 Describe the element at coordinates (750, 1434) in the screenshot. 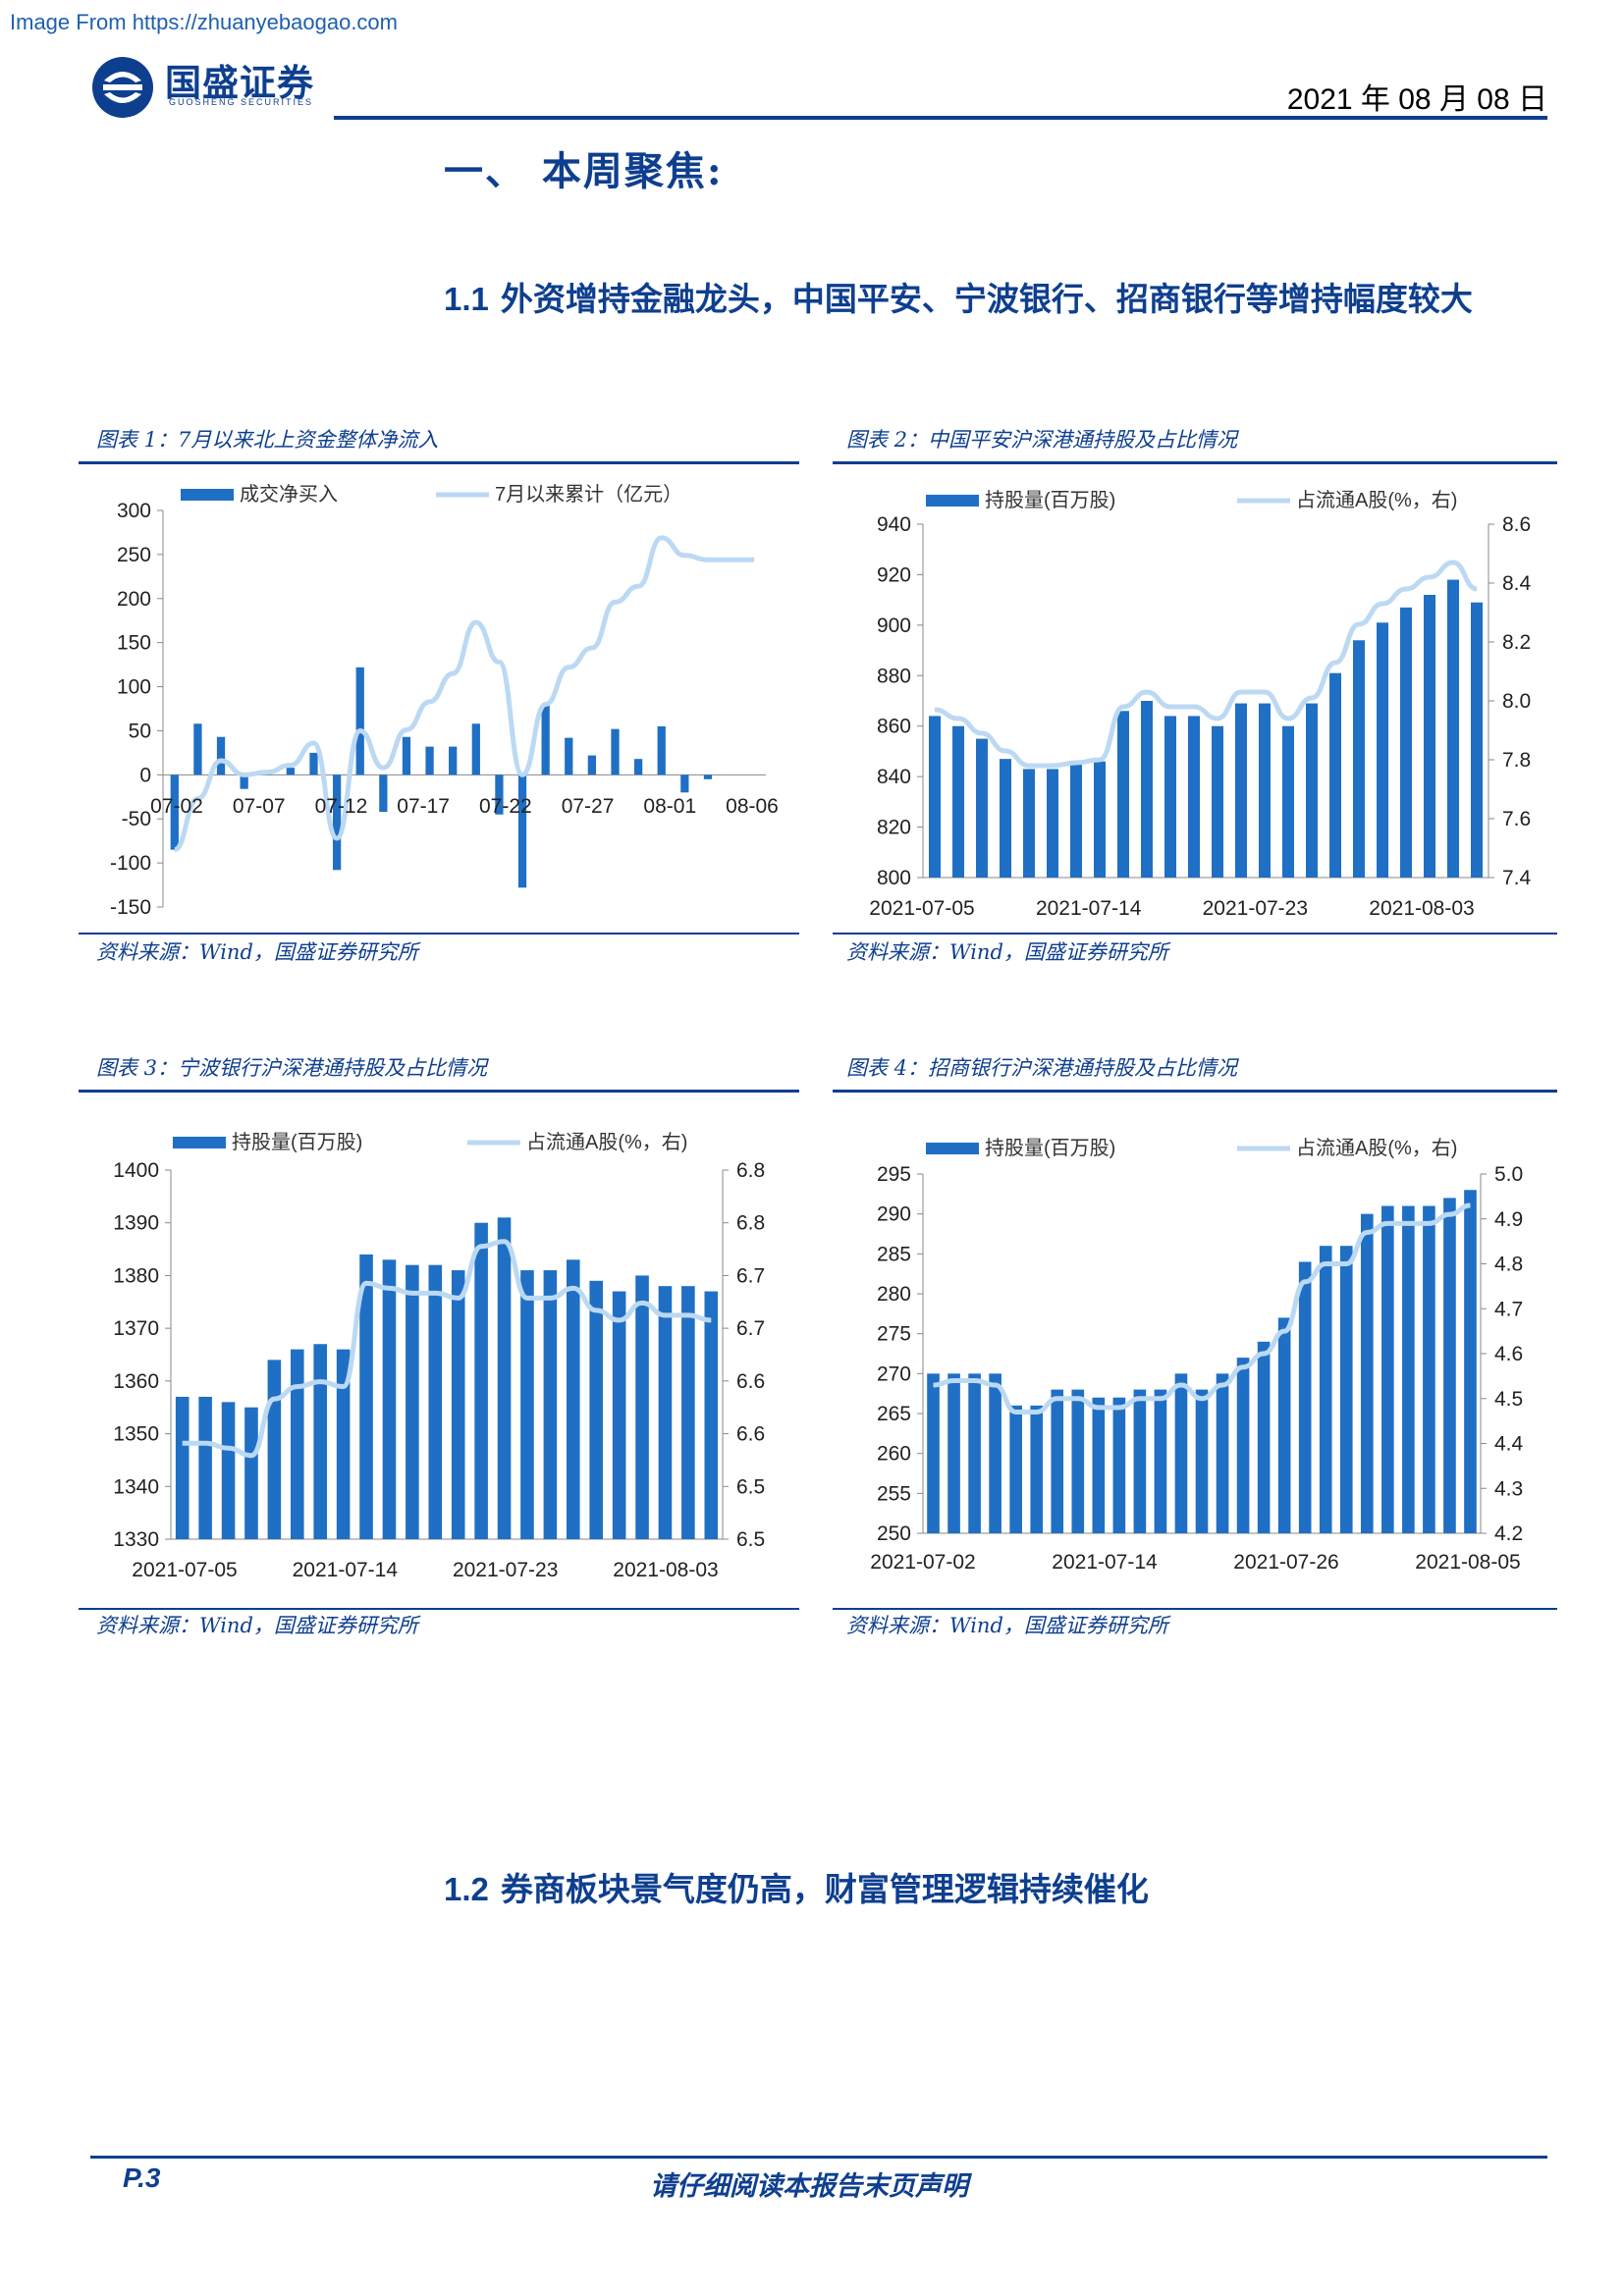

I see `y2-tick-label: 6.6` at that location.